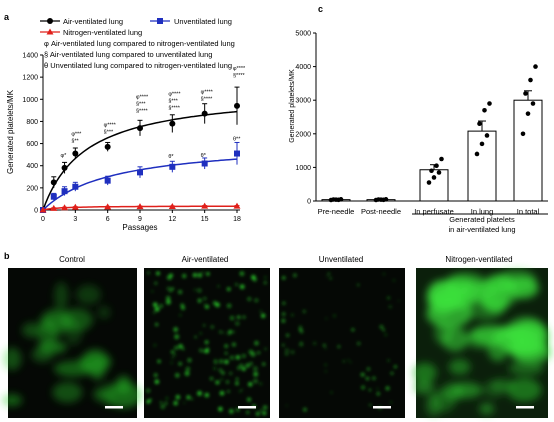 Image resolution: width=554 pixels, height=422 pixels. Describe the element at coordinates (292, 106) in the screenshot. I see `chart-c-y-axis-label: Generated platelets/MK` at that location.